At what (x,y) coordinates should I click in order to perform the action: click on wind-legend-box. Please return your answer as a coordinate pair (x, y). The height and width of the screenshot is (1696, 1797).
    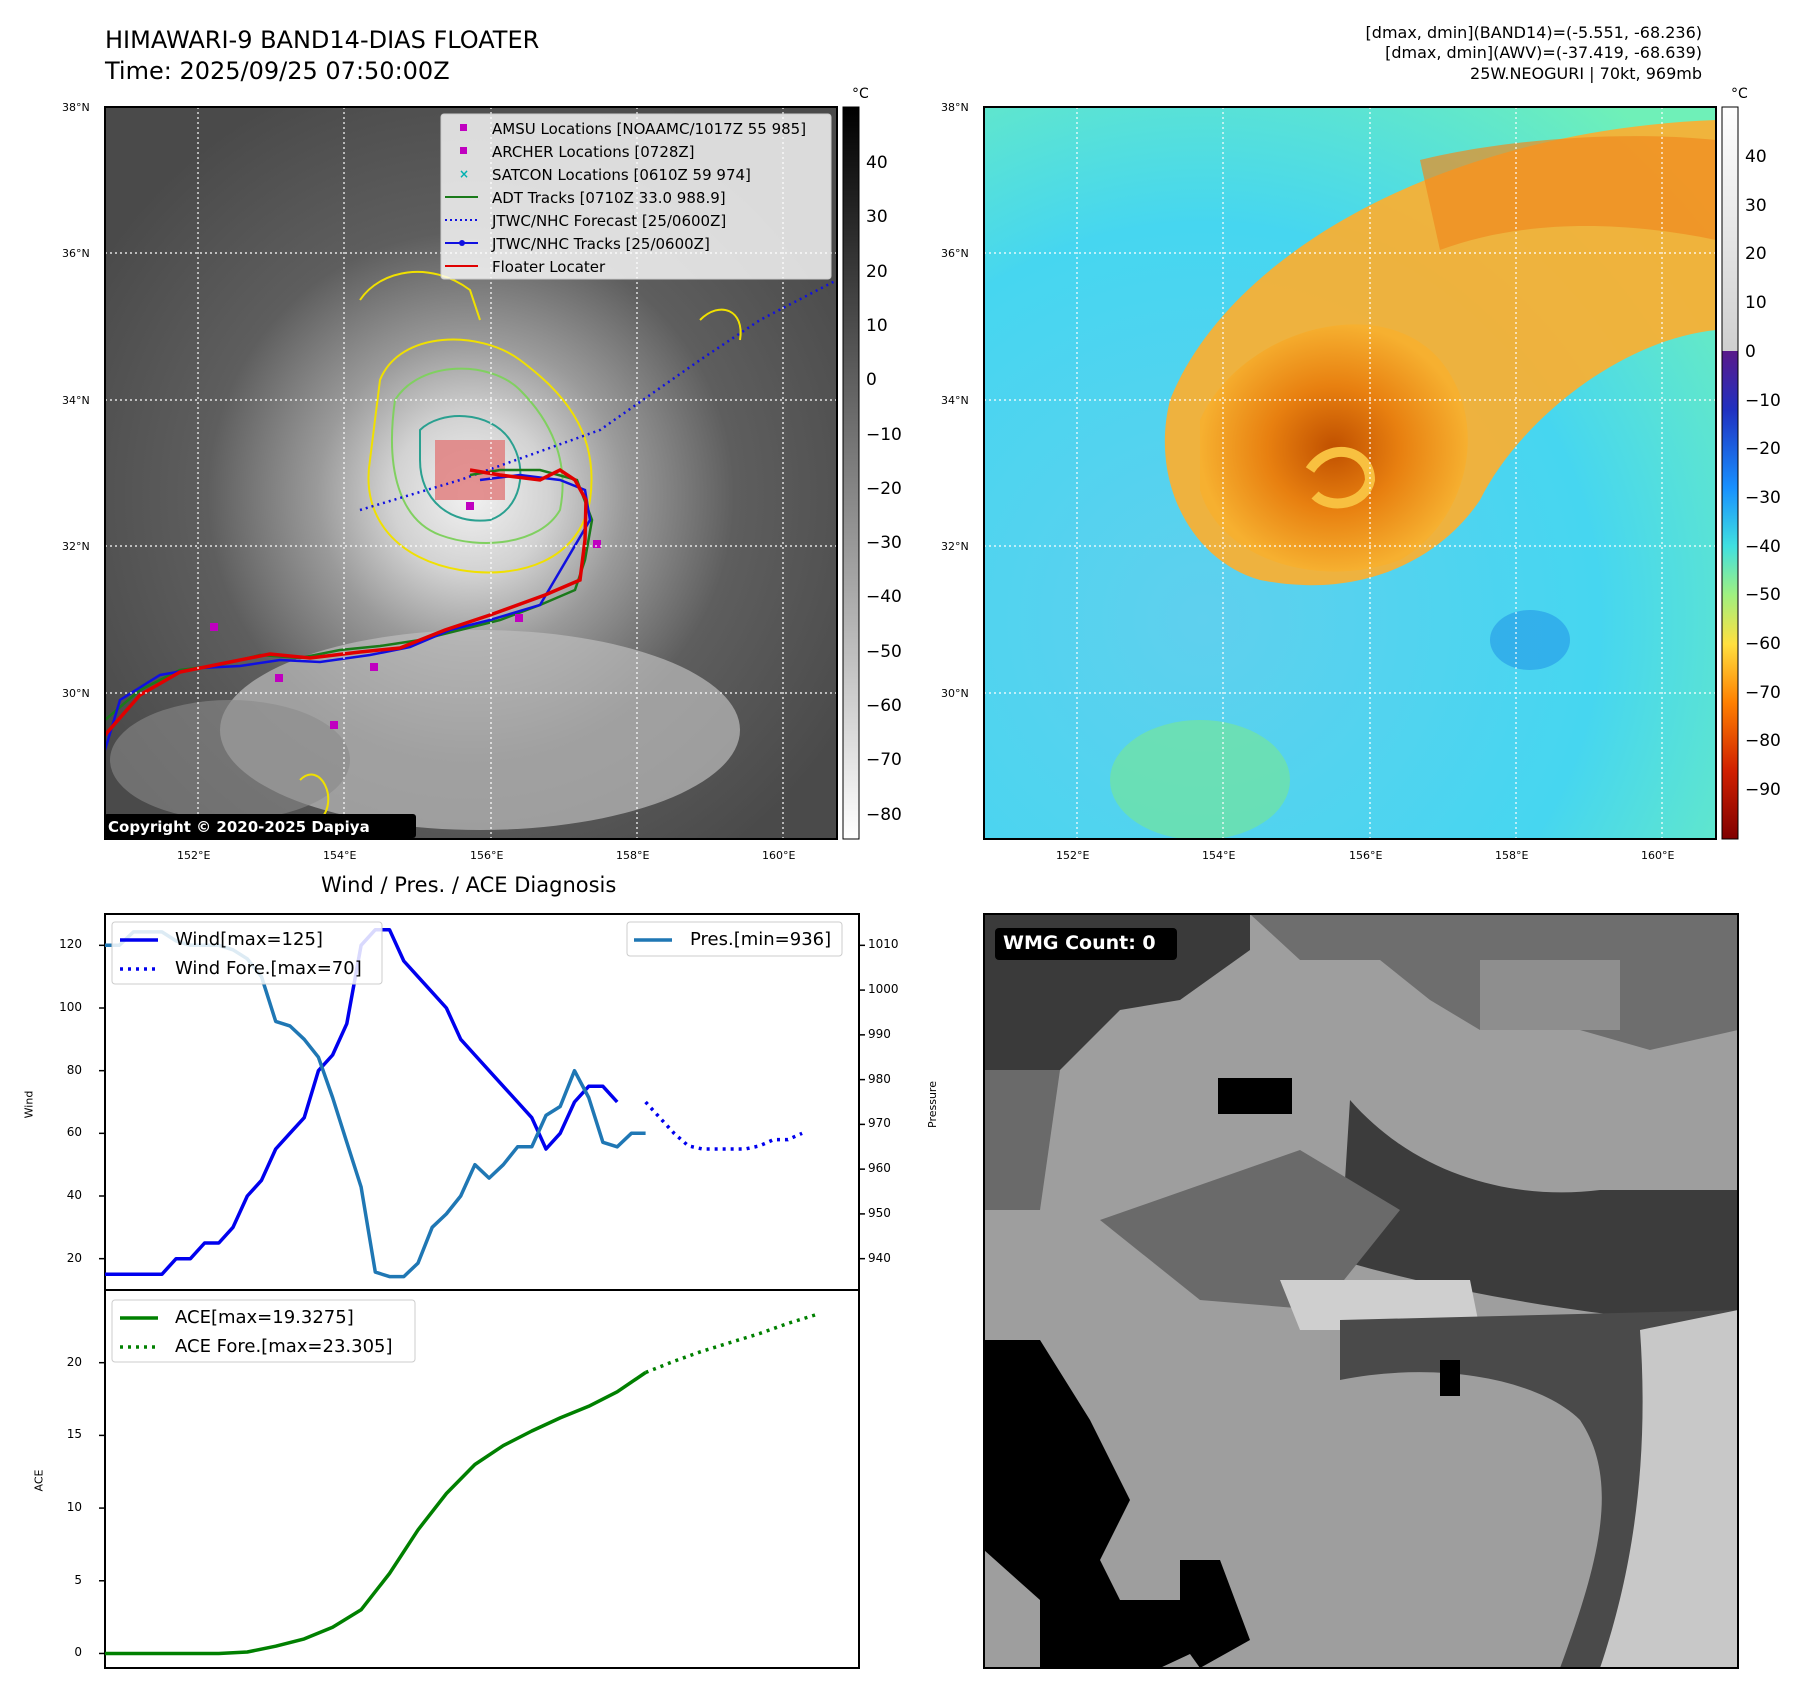
    Looking at the image, I should click on (247, 953).